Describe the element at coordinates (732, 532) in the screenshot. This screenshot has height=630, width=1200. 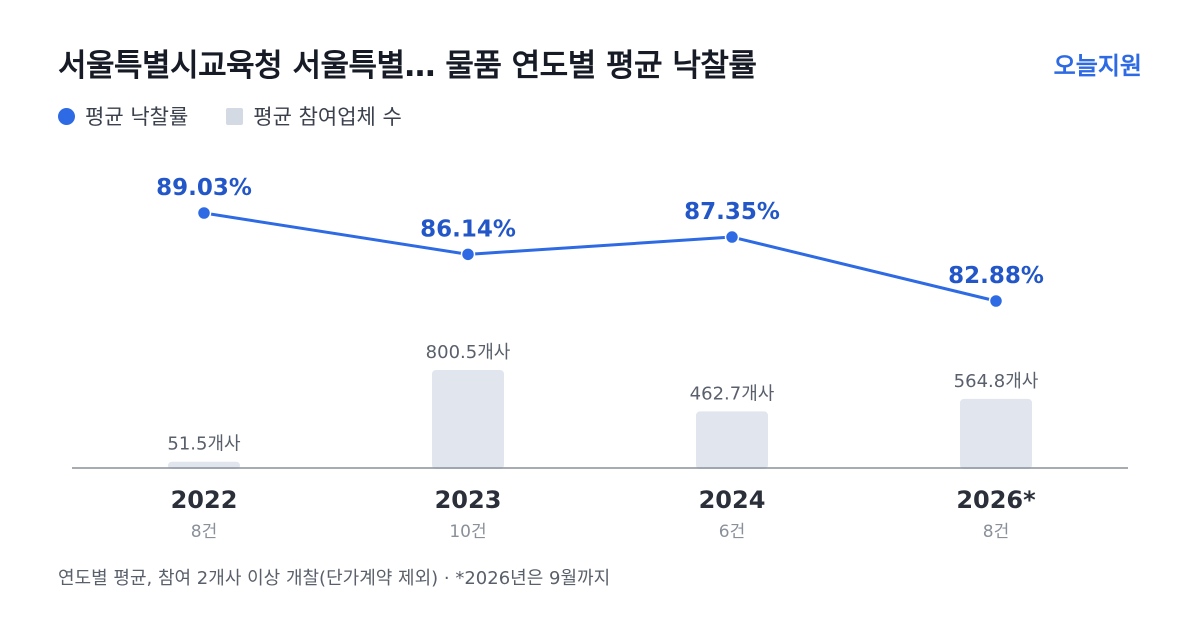
I see `count-label: 6건` at that location.